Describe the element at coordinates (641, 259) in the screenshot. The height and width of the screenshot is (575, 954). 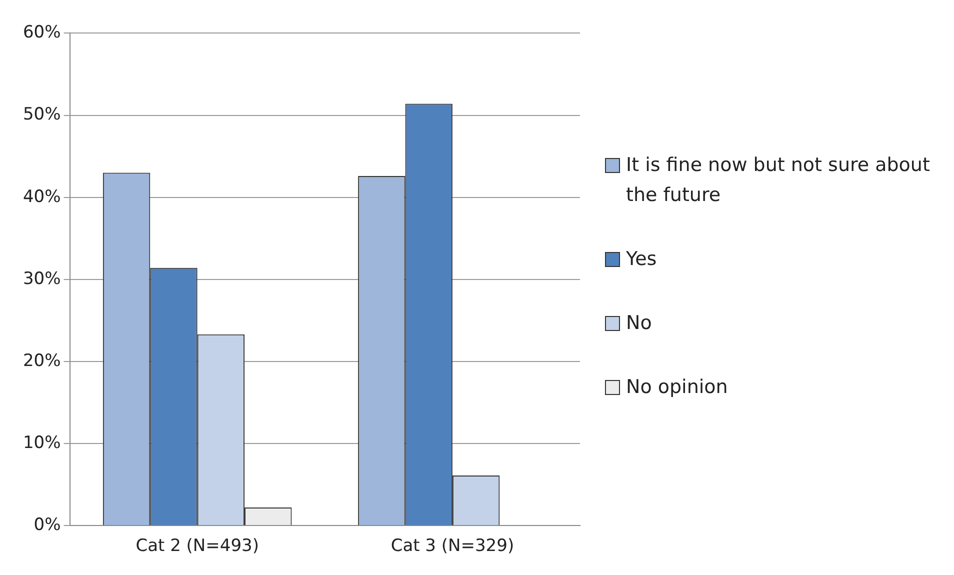
I see `legend-label: Yes` at that location.